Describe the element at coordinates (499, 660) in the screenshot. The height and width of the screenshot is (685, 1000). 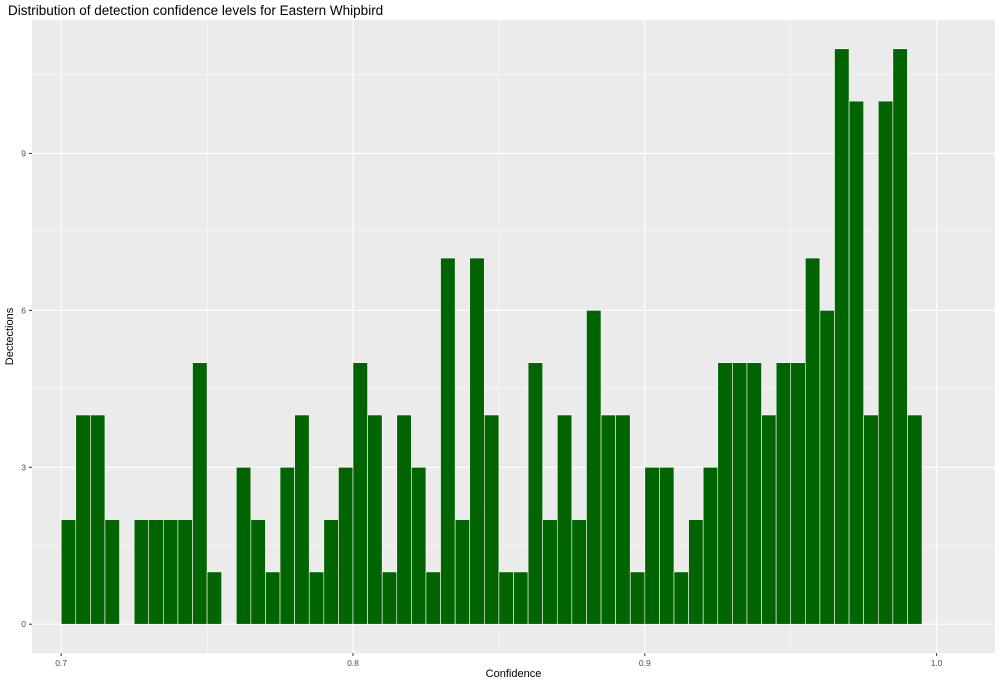
I see `x-axis: 0.7 0.8 0.9 1.0` at that location.